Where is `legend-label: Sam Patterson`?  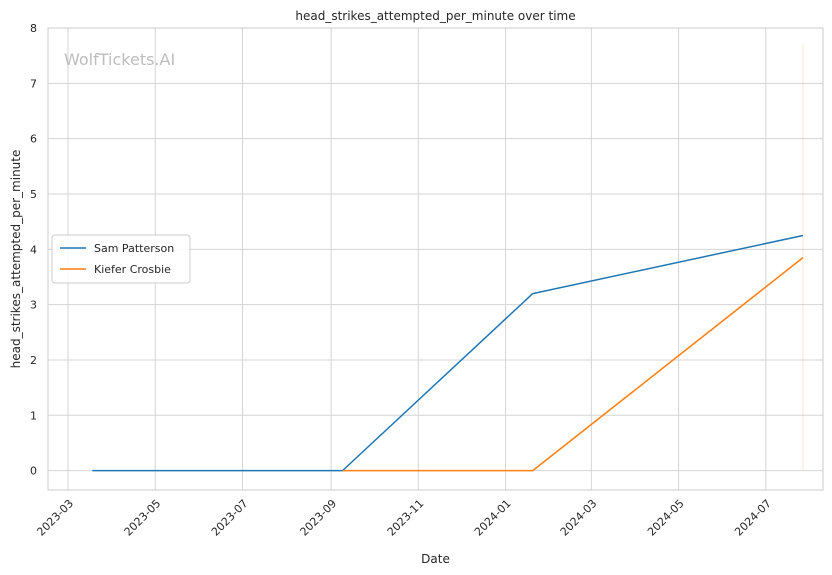
legend-label: Sam Patterson is located at coordinates (134, 248).